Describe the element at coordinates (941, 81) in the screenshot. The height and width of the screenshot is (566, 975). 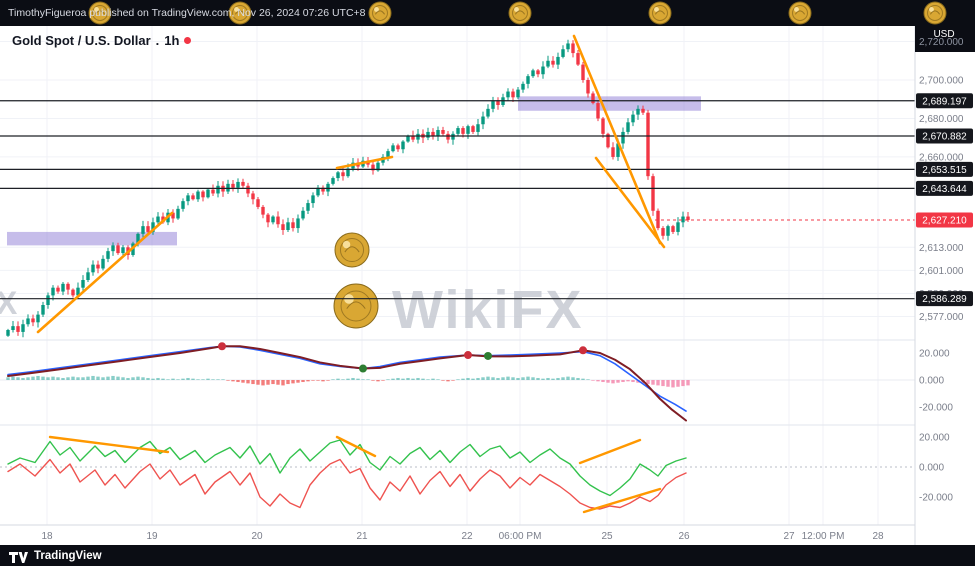
I see `price-label: 2,700.000` at that location.